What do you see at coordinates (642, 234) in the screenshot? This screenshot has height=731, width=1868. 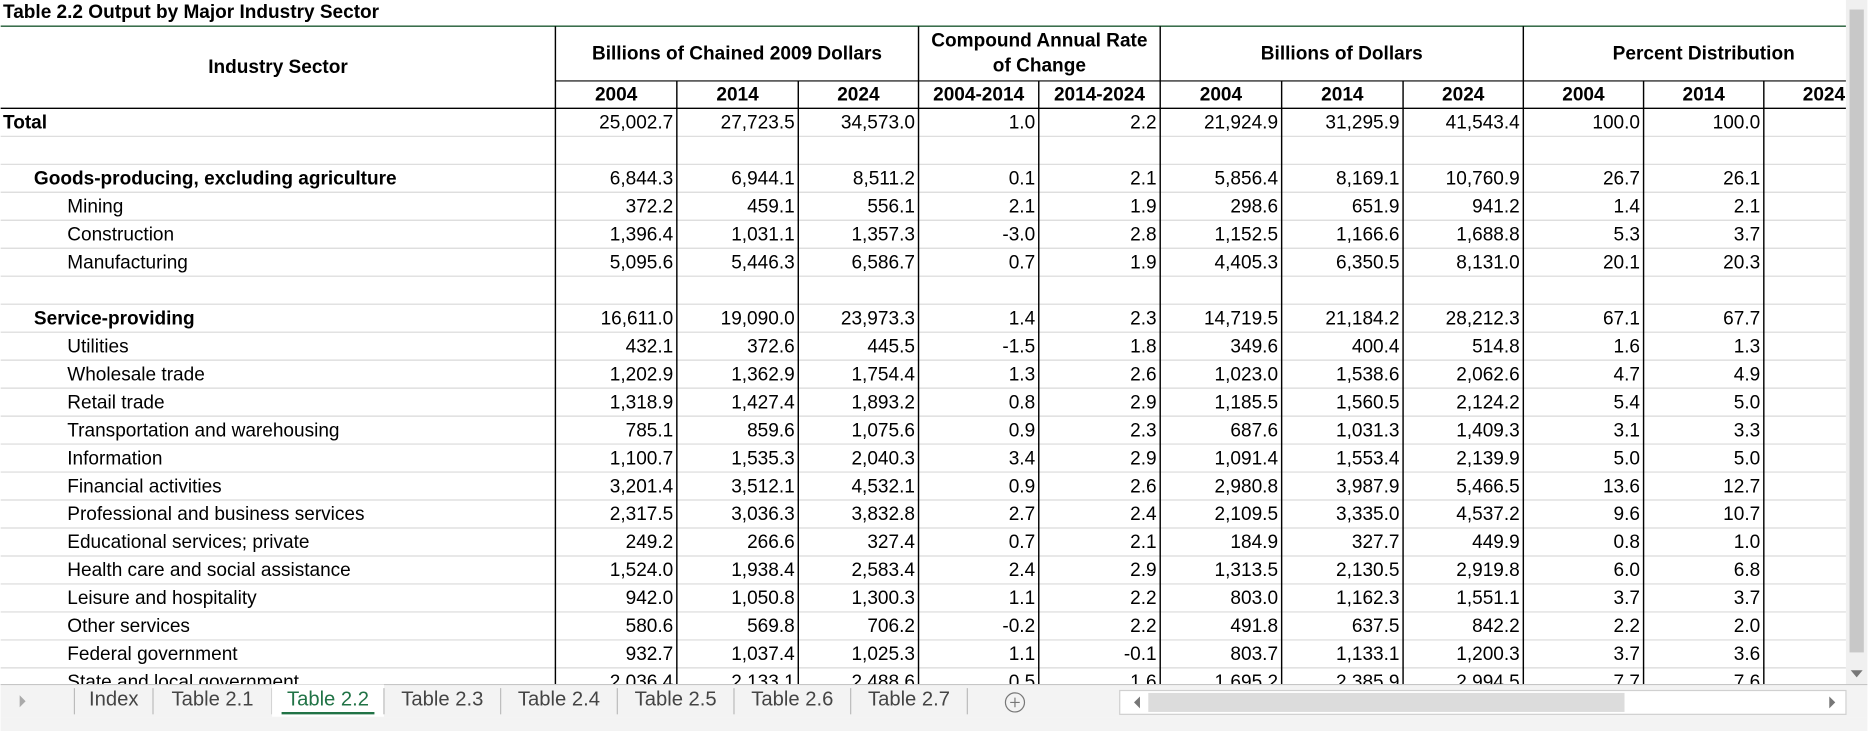 I see `cell-value: 1,396.4` at bounding box center [642, 234].